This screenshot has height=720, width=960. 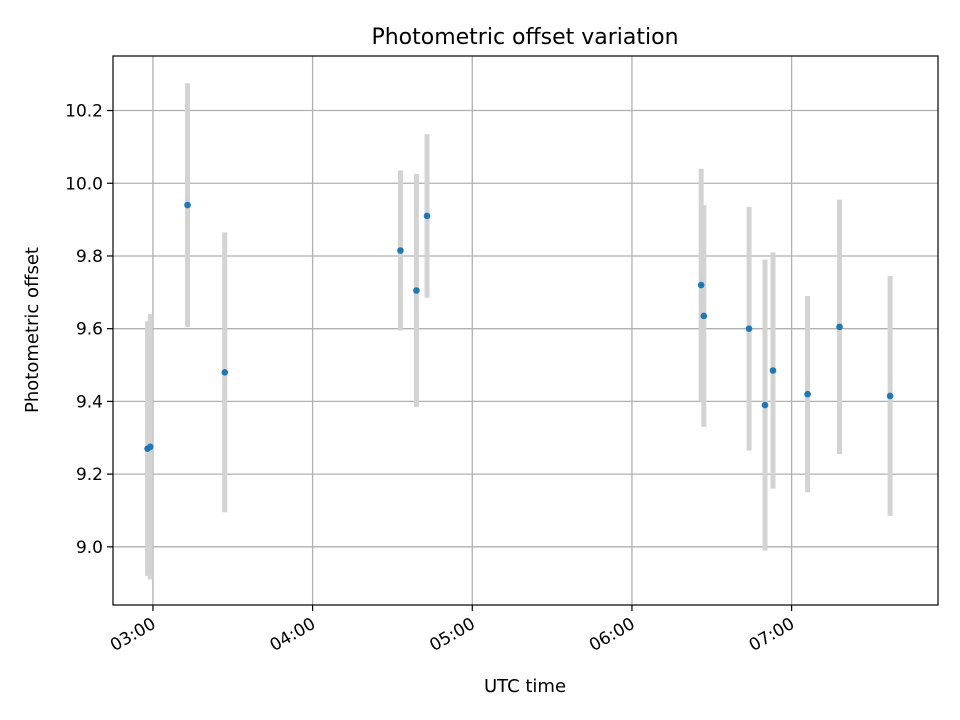 What do you see at coordinates (452, 635) in the screenshot?
I see `x-tick-label: 05:00` at bounding box center [452, 635].